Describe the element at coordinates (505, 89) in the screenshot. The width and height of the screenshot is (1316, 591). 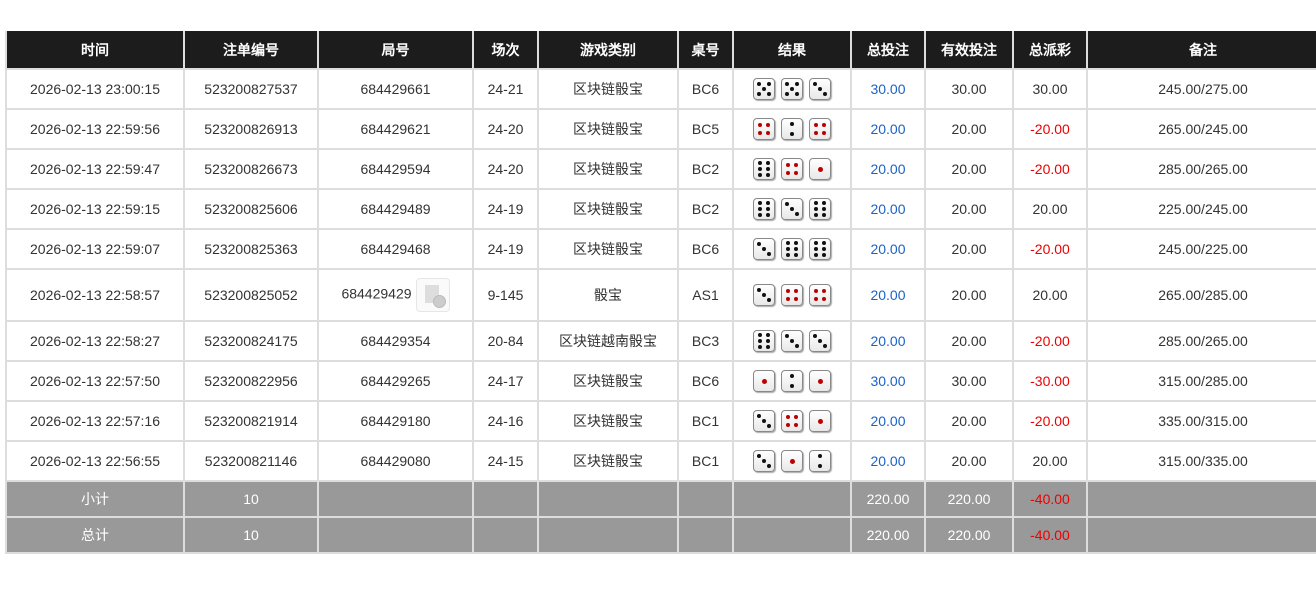
I see `session-cell-text: 24-21` at that location.